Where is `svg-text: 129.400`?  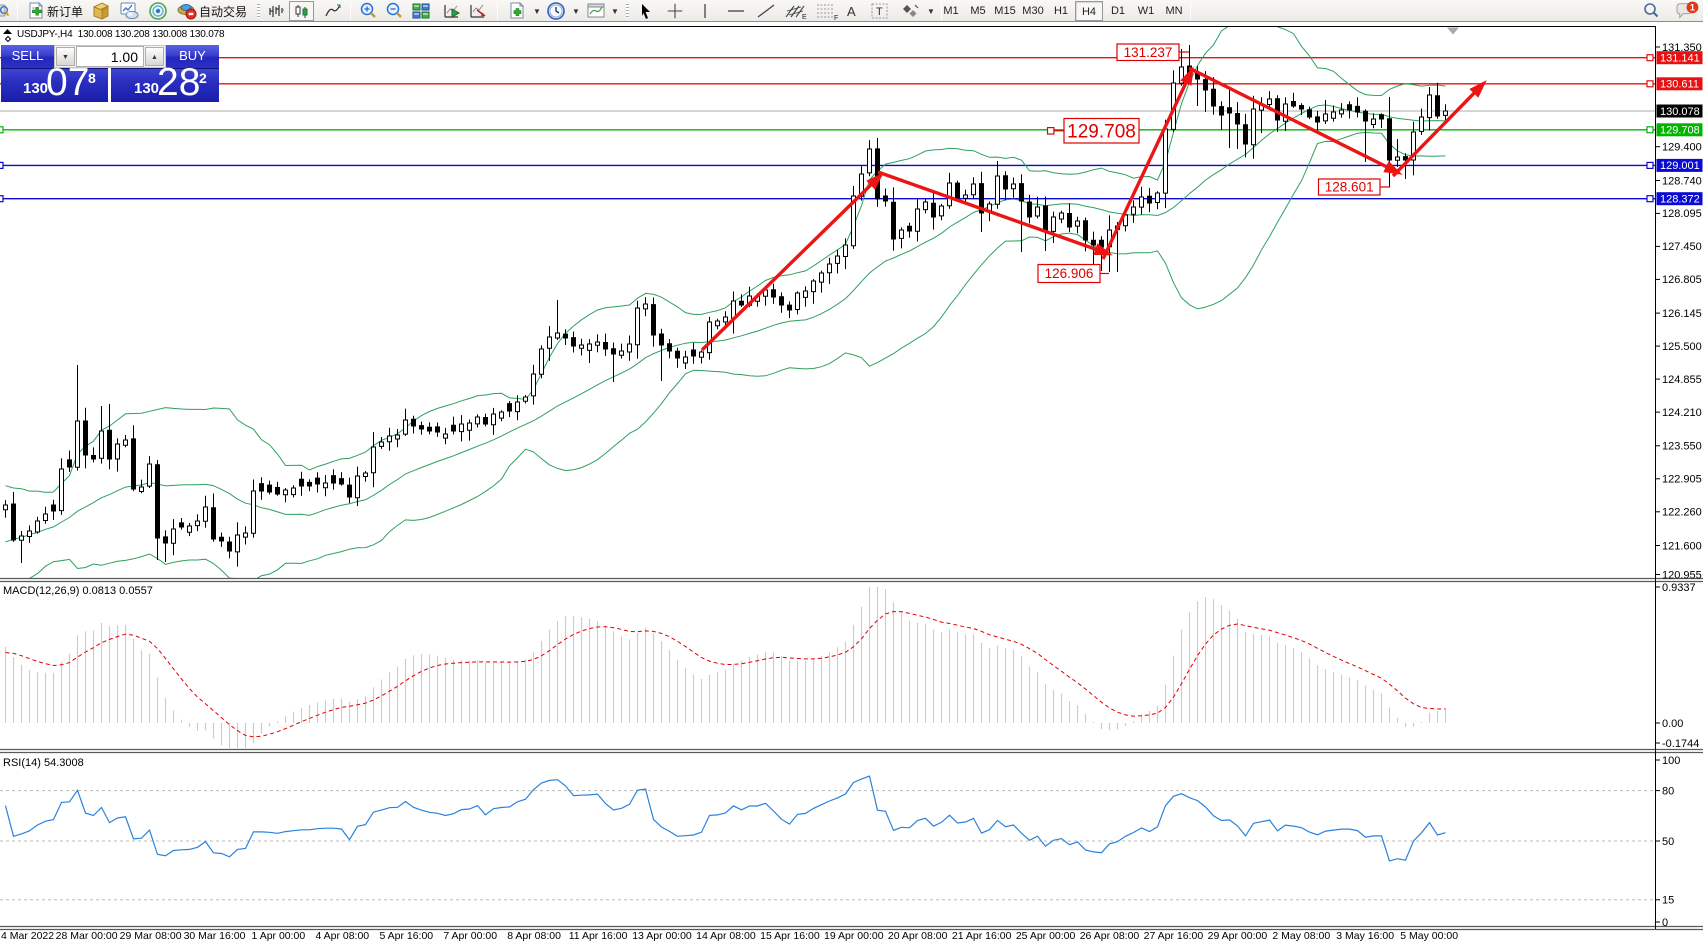 svg-text: 129.400 is located at coordinates (1682, 148).